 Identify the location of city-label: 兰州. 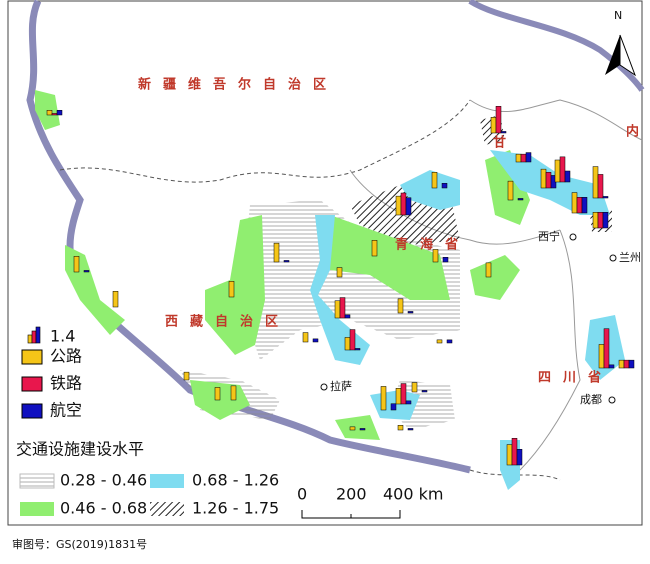
(630, 257).